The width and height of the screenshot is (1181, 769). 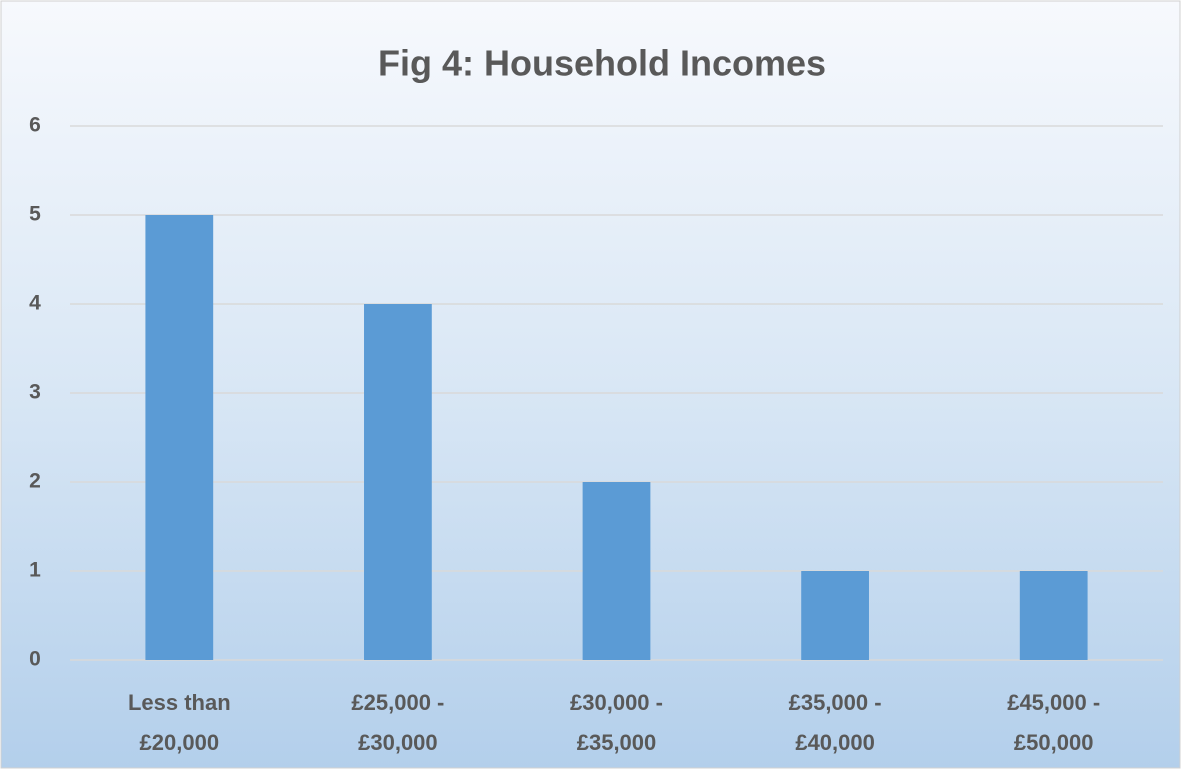 What do you see at coordinates (35, 125) in the screenshot?
I see `y-tick-label: 6` at bounding box center [35, 125].